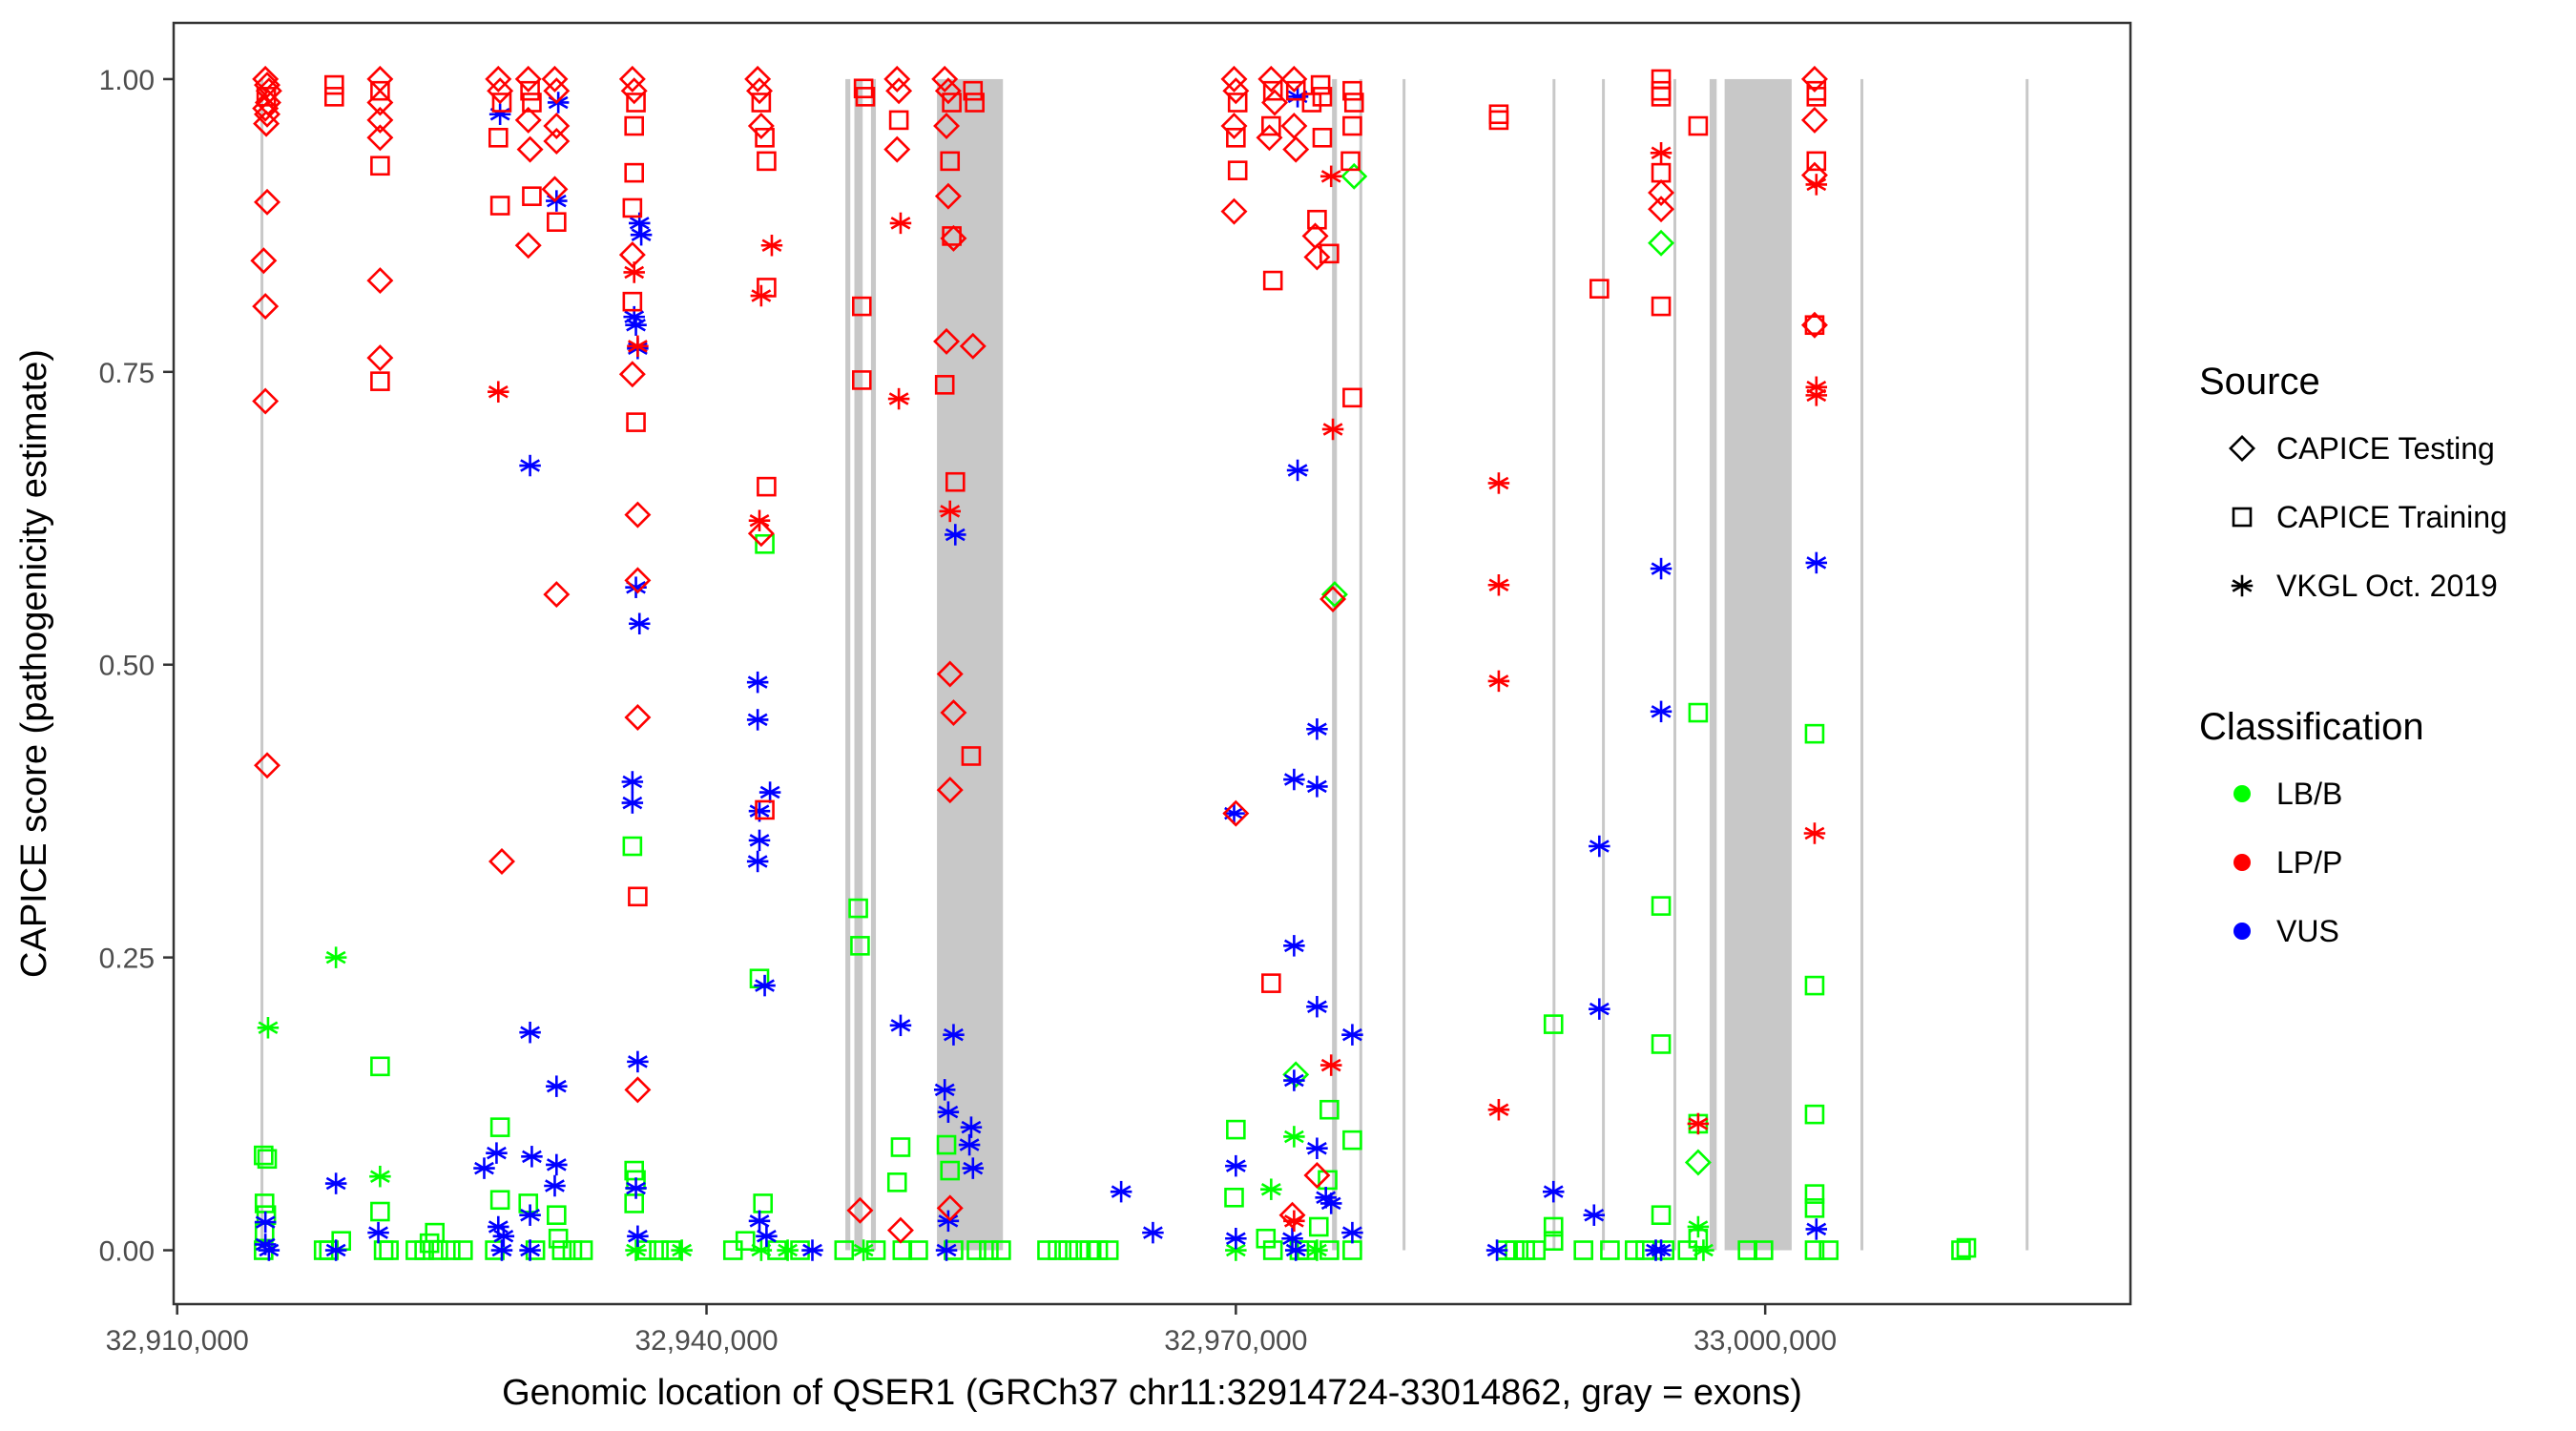 This screenshot has height=1431, width=2576. I want to click on legend-source-item: CAPICE Testing, so click(2362, 448).